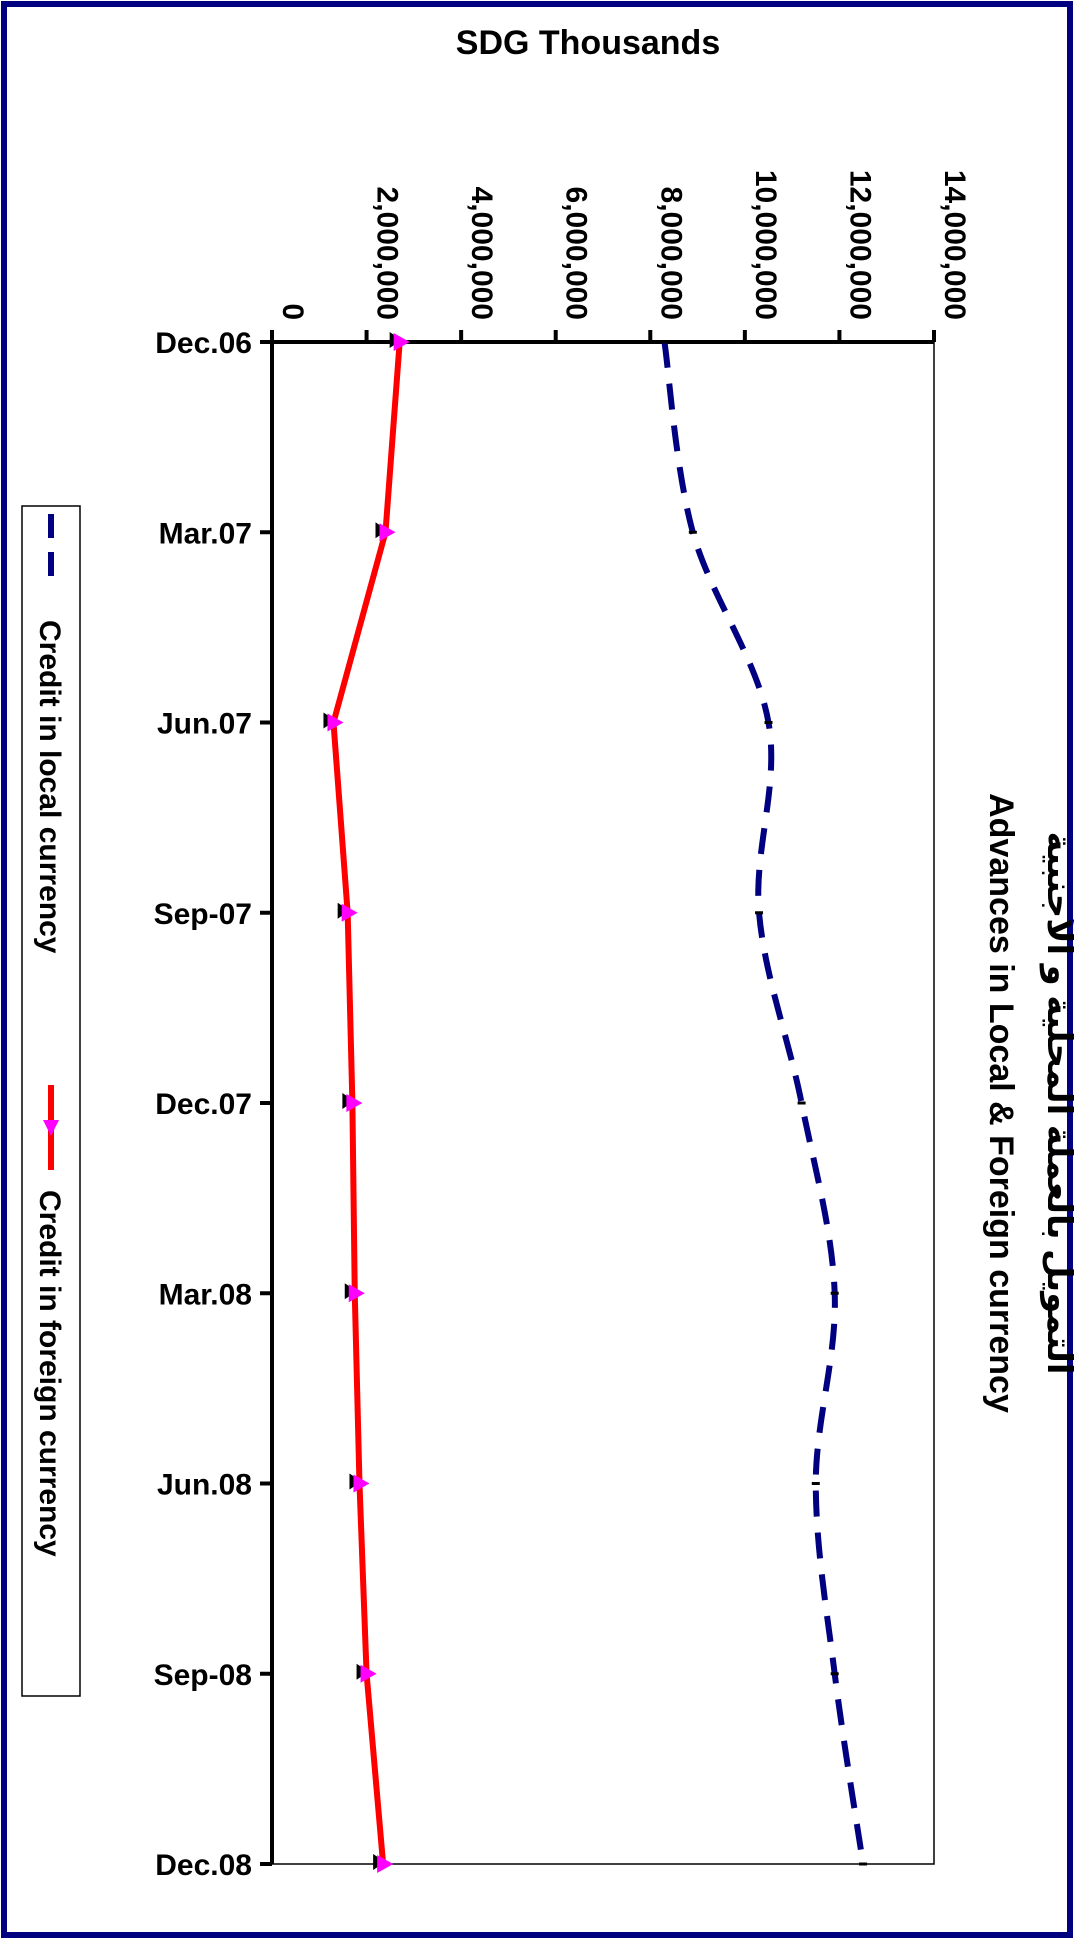 The image size is (1074, 1944). I want to click on value-tick-label: 6,000,000, so click(576, 253).